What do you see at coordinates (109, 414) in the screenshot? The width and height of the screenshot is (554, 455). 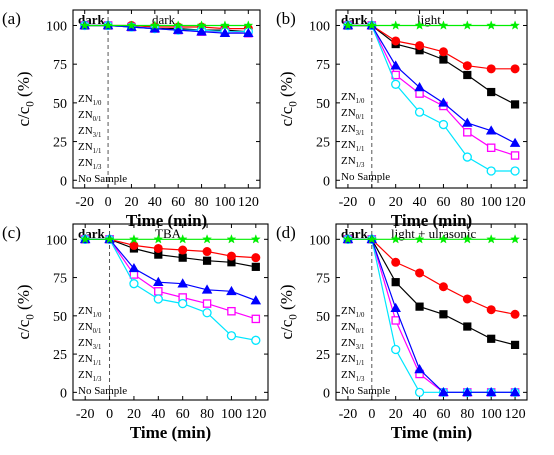 I see `x-tick-label: 0` at bounding box center [109, 414].